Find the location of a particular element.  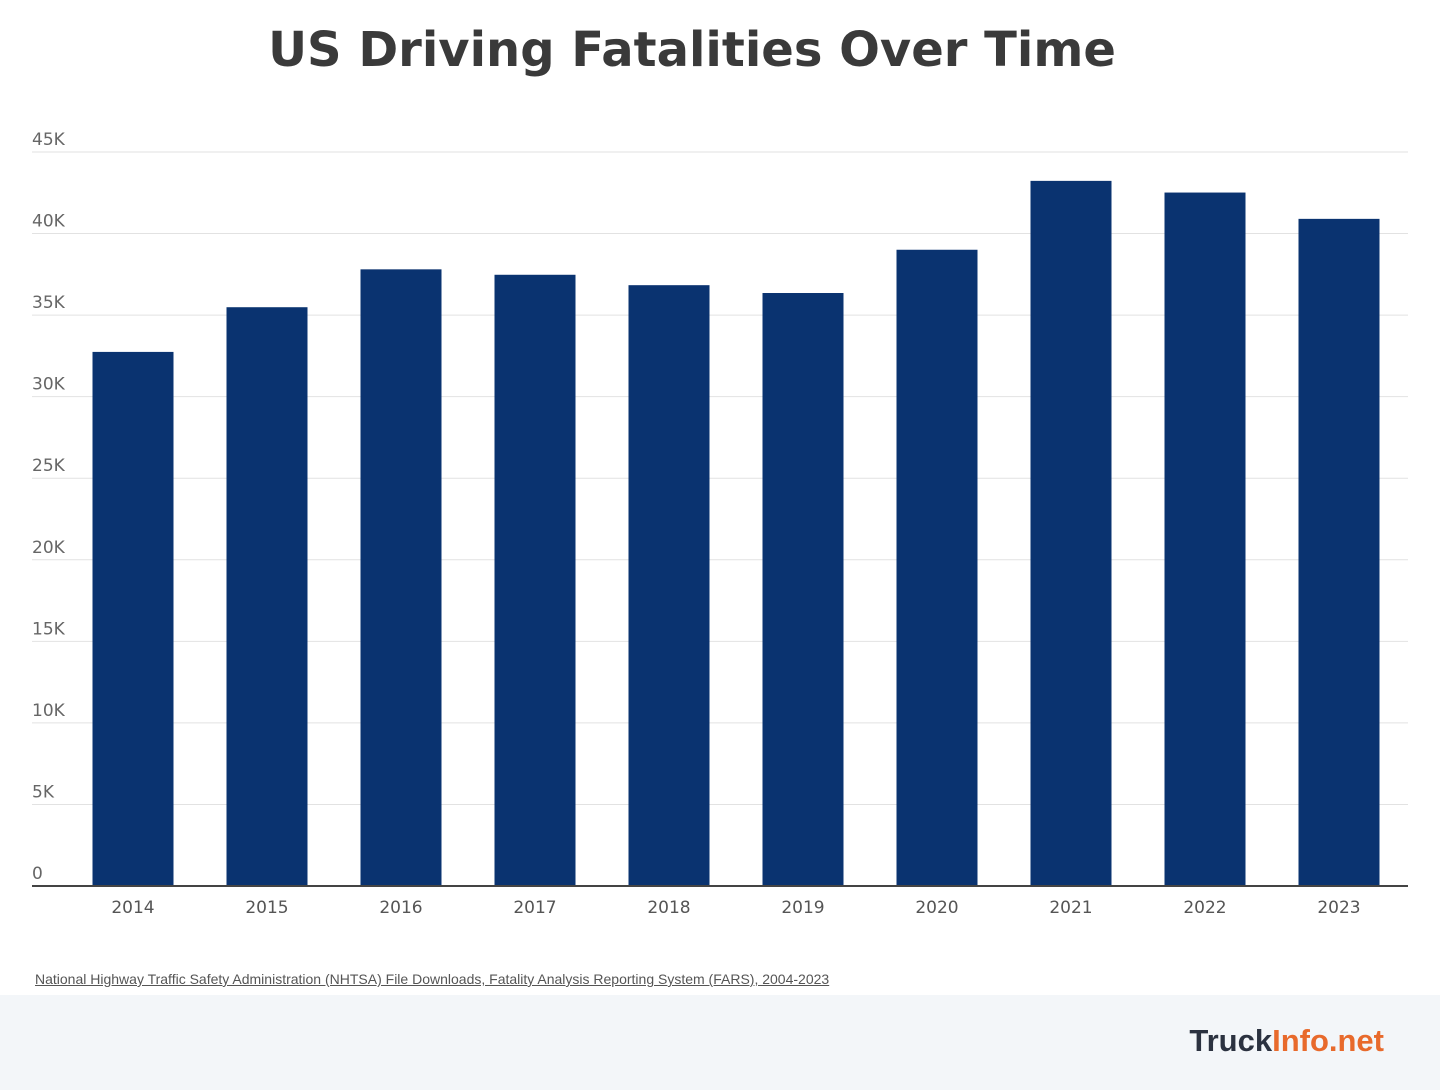

truckinfo-logo: TruckInfo.net is located at coordinates (1286, 1041).